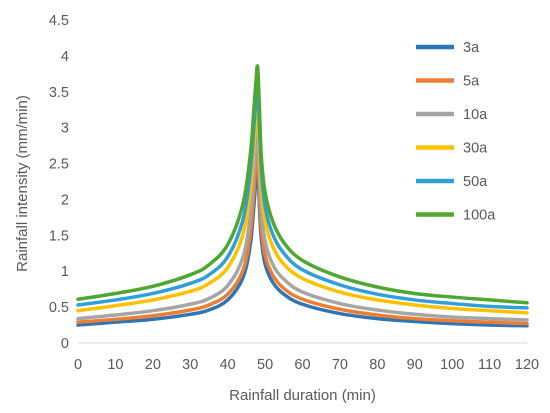  I want to click on x-tick-label: 30, so click(190, 365).